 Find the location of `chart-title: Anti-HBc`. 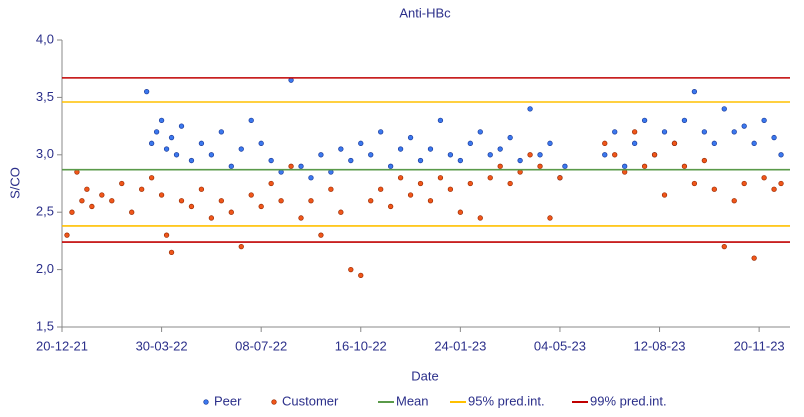

chart-title: Anti-HBc is located at coordinates (425, 12).